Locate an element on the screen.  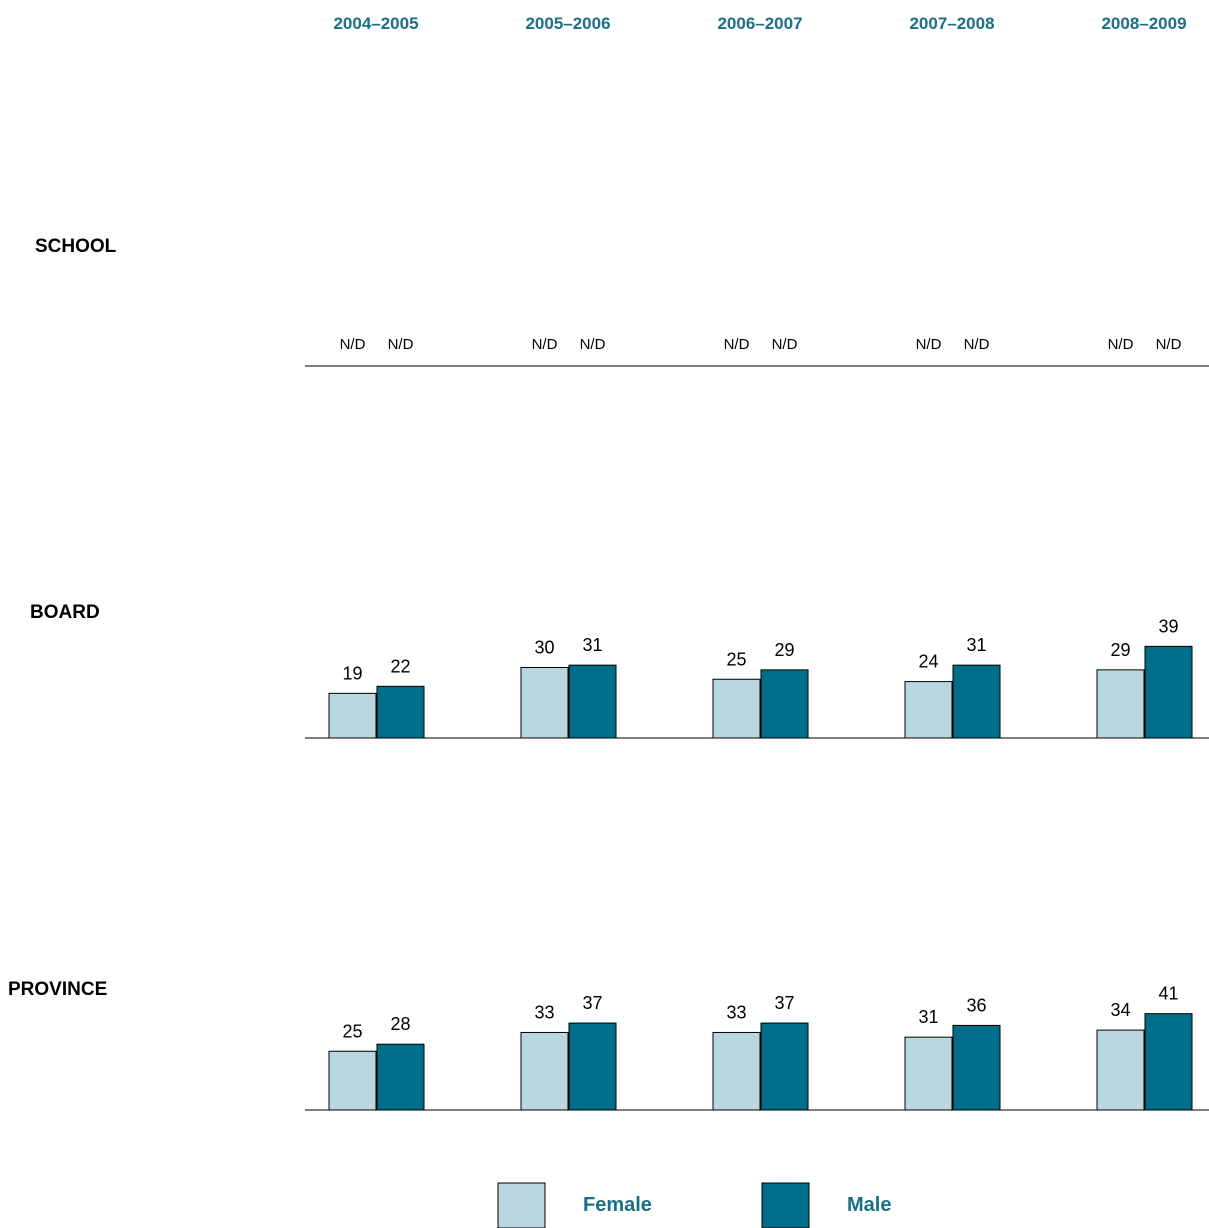
legend-label-female: Female is located at coordinates (617, 1205).